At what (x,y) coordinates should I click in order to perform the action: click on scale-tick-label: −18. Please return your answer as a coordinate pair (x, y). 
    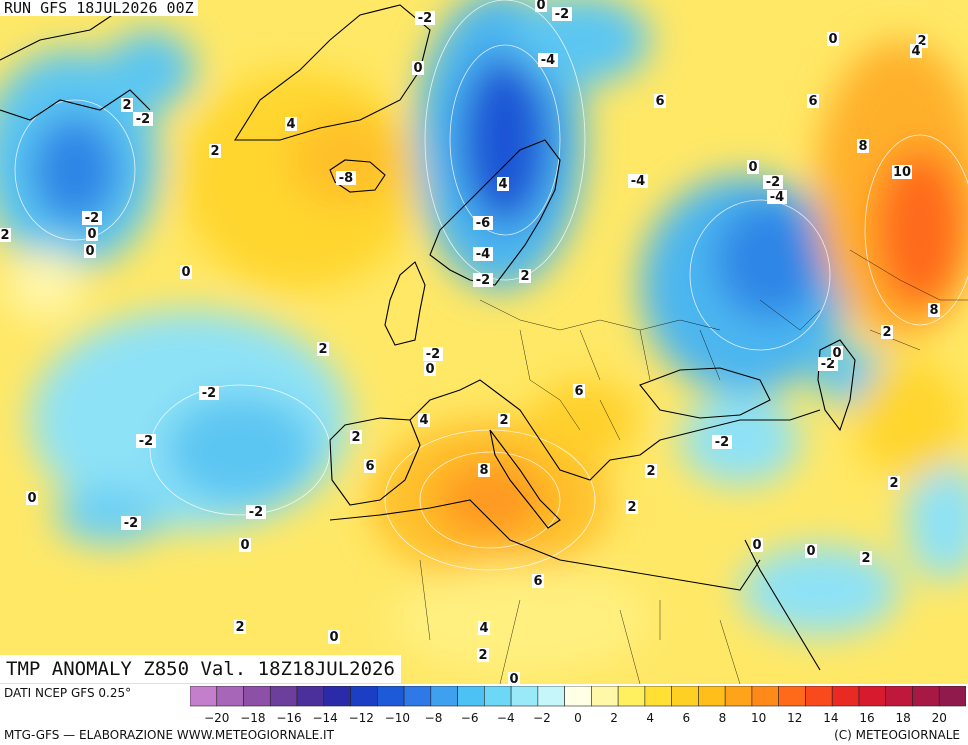
    Looking at the image, I should click on (252, 718).